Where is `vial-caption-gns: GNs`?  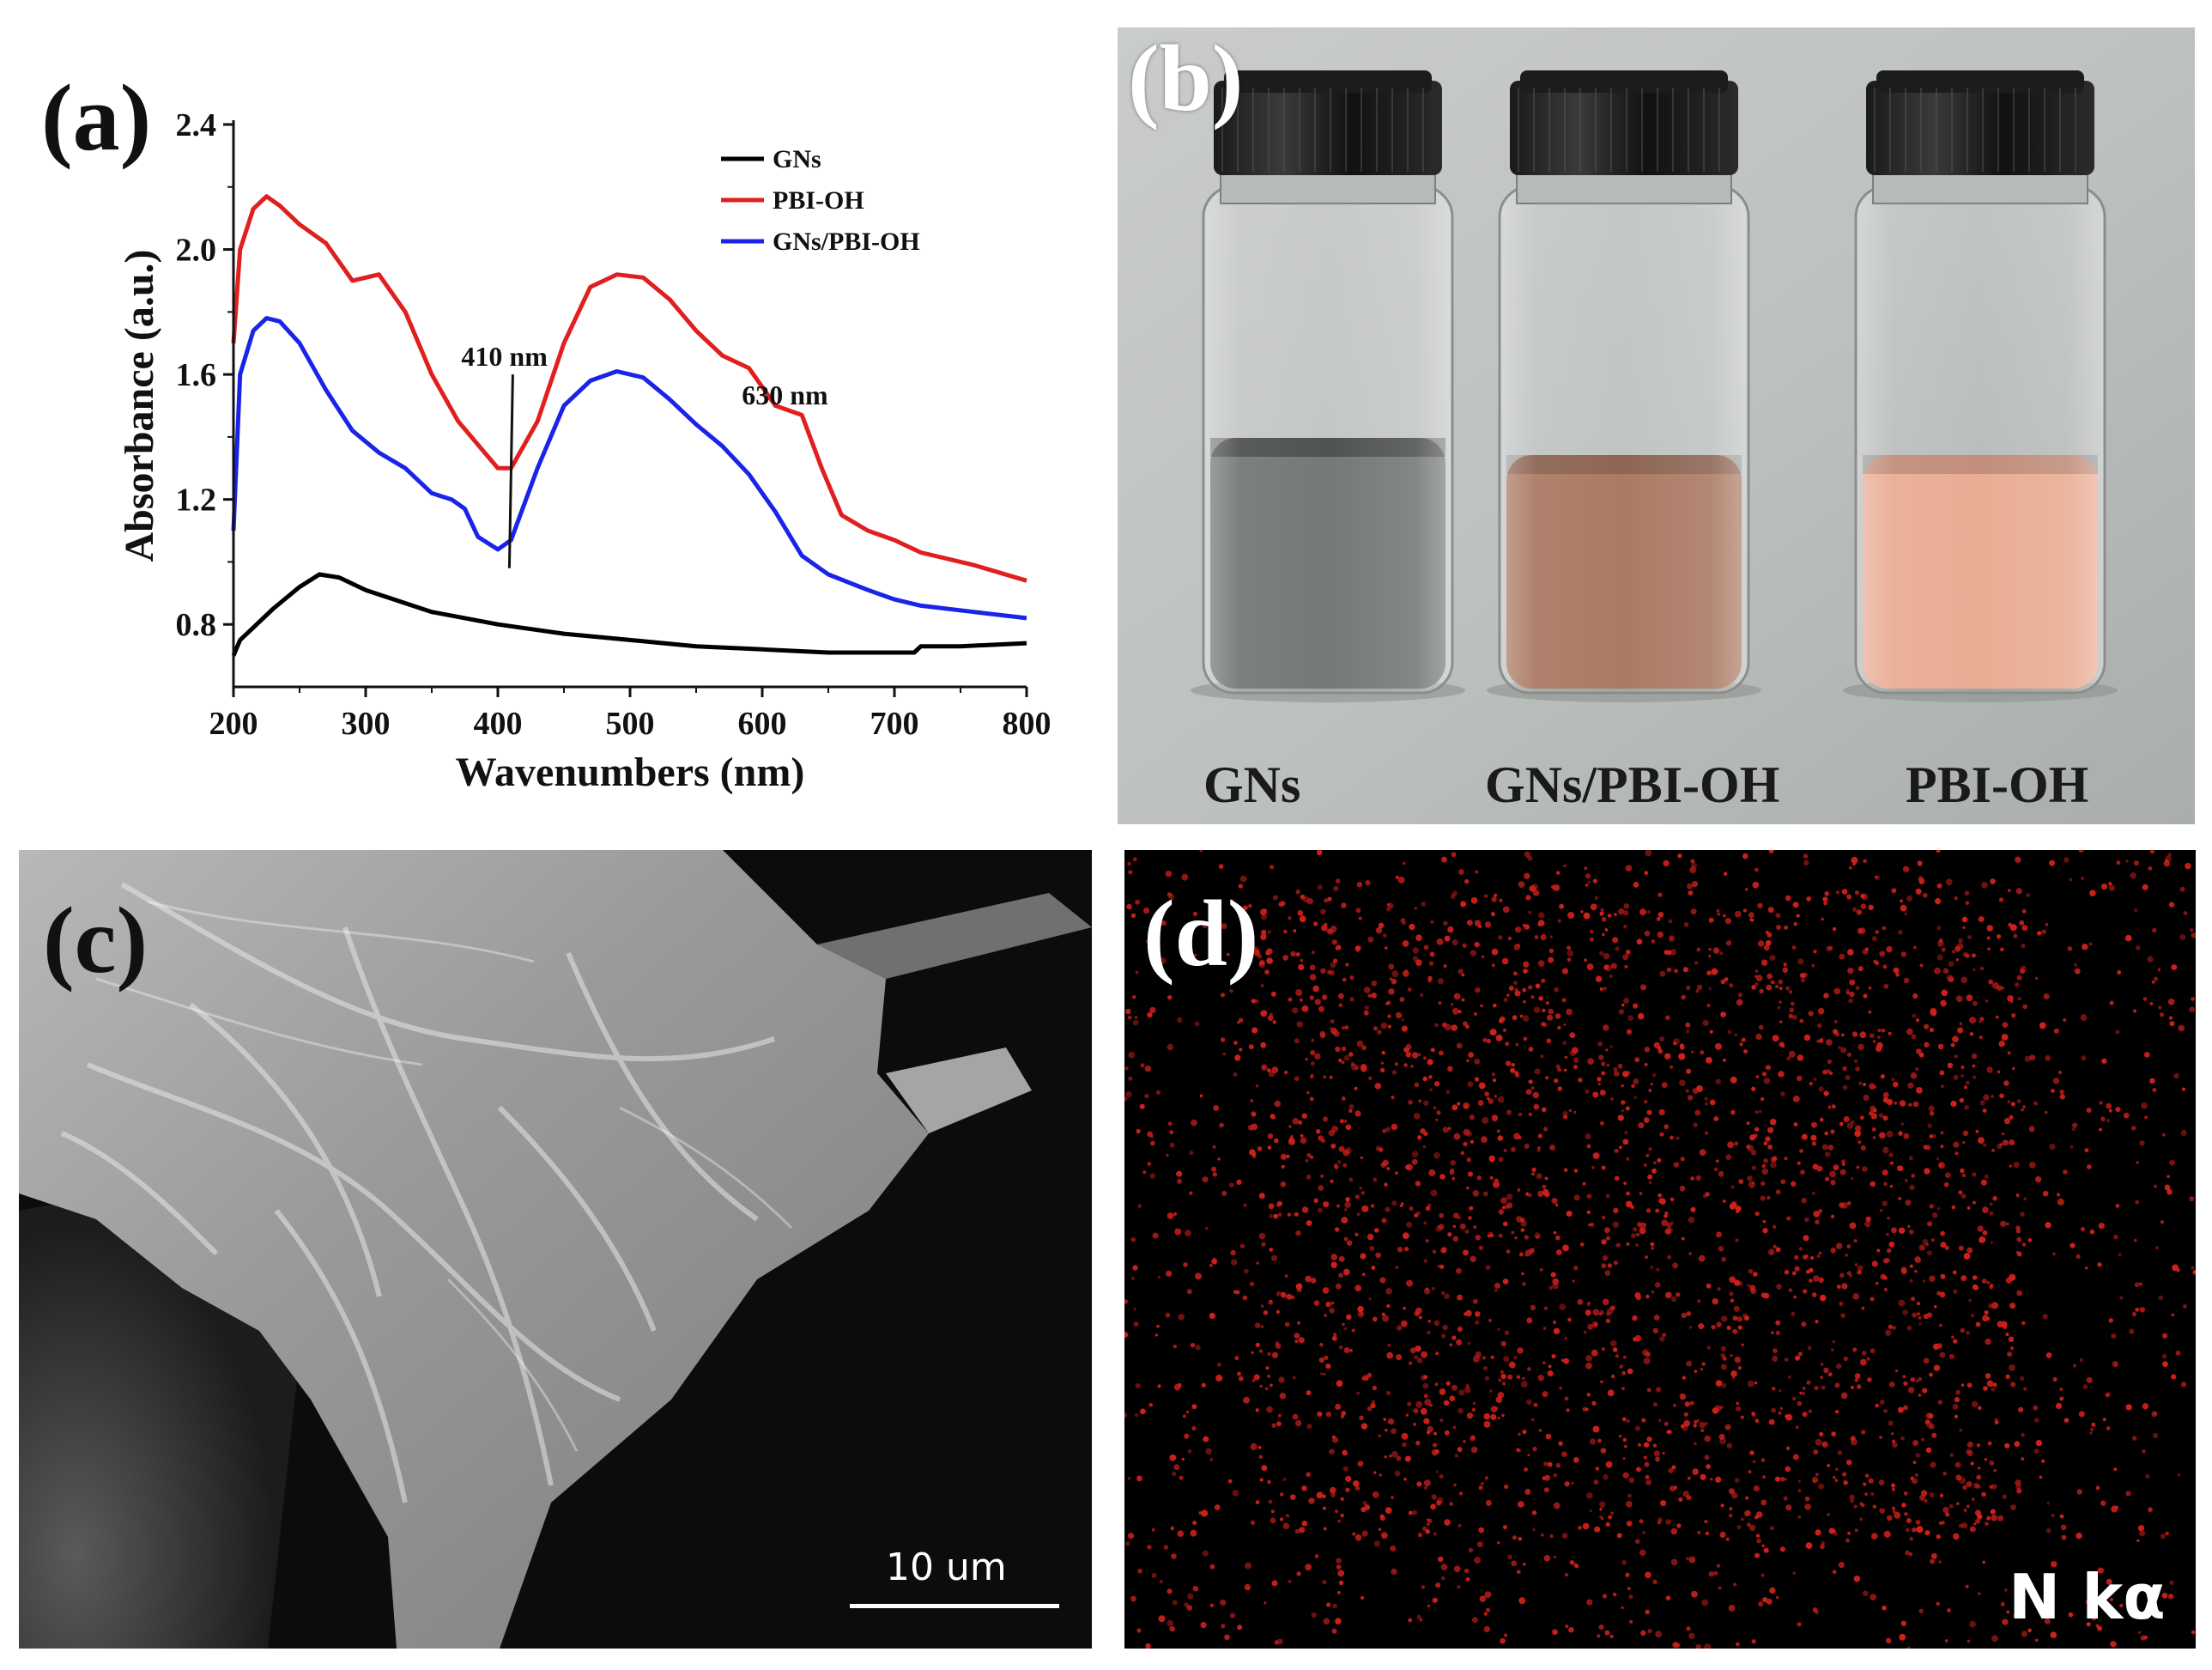 vial-caption-gns: GNs is located at coordinates (1252, 785).